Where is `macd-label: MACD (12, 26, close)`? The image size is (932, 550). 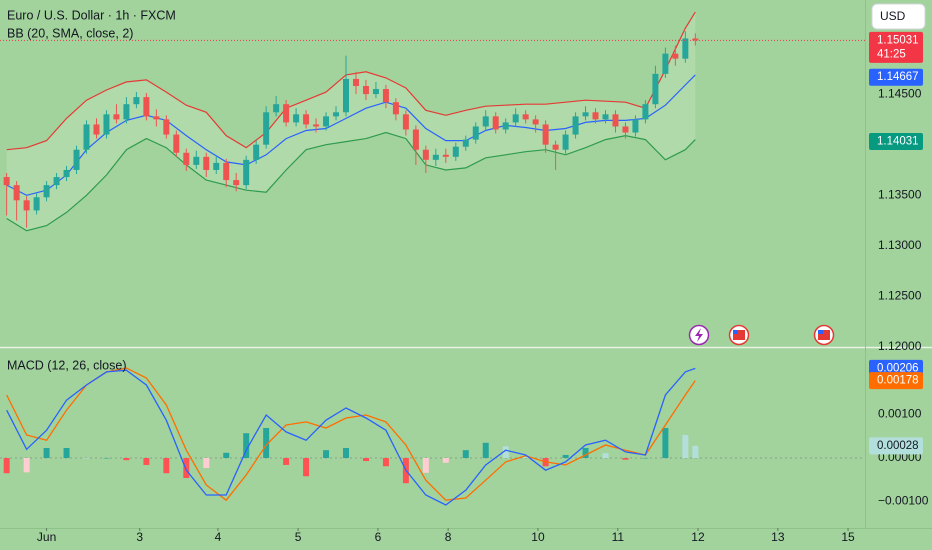
macd-label: MACD (12, 26, close) is located at coordinates (66, 365).